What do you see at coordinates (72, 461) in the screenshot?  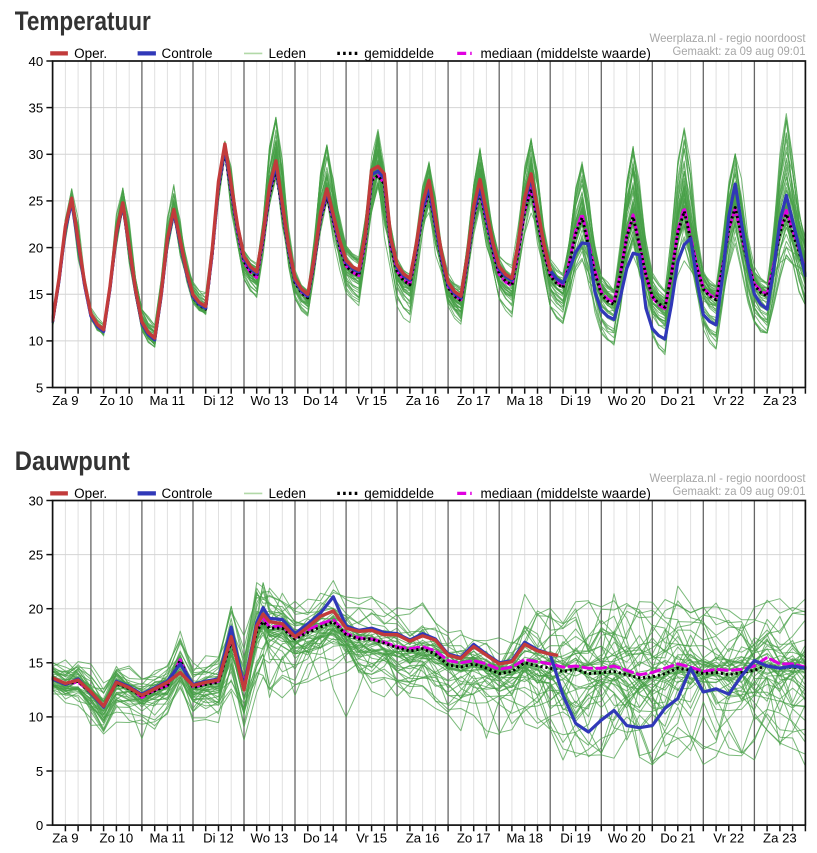 I see `svg-text: Dauwpunt` at bounding box center [72, 461].